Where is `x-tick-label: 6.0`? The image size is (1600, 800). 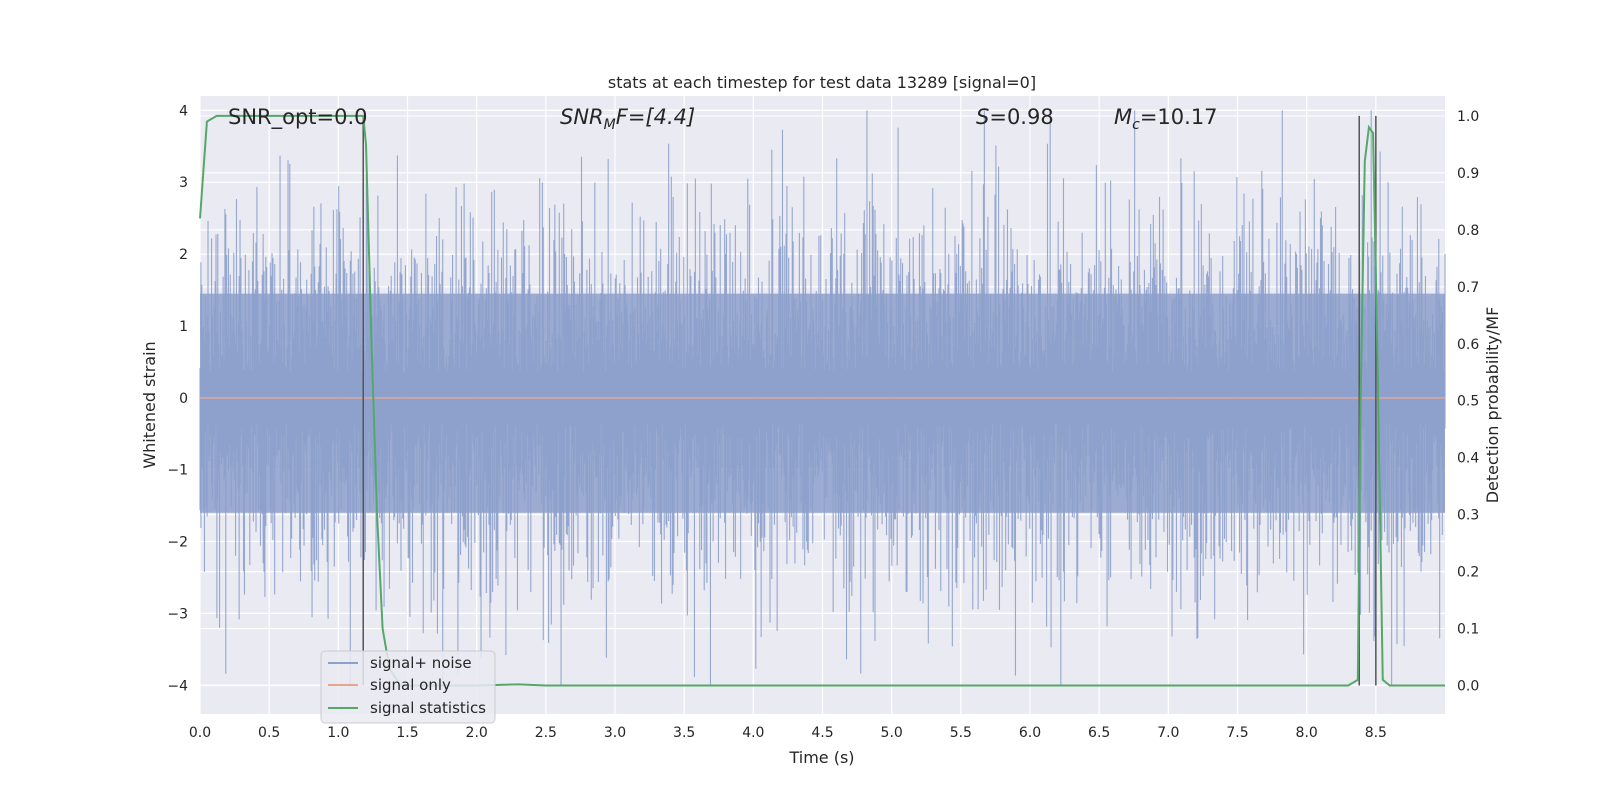
x-tick-label: 6.0 is located at coordinates (1030, 733).